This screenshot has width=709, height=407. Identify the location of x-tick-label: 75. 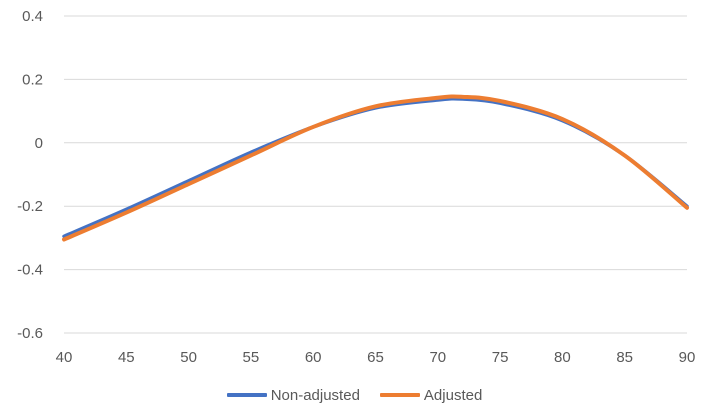
(500, 357).